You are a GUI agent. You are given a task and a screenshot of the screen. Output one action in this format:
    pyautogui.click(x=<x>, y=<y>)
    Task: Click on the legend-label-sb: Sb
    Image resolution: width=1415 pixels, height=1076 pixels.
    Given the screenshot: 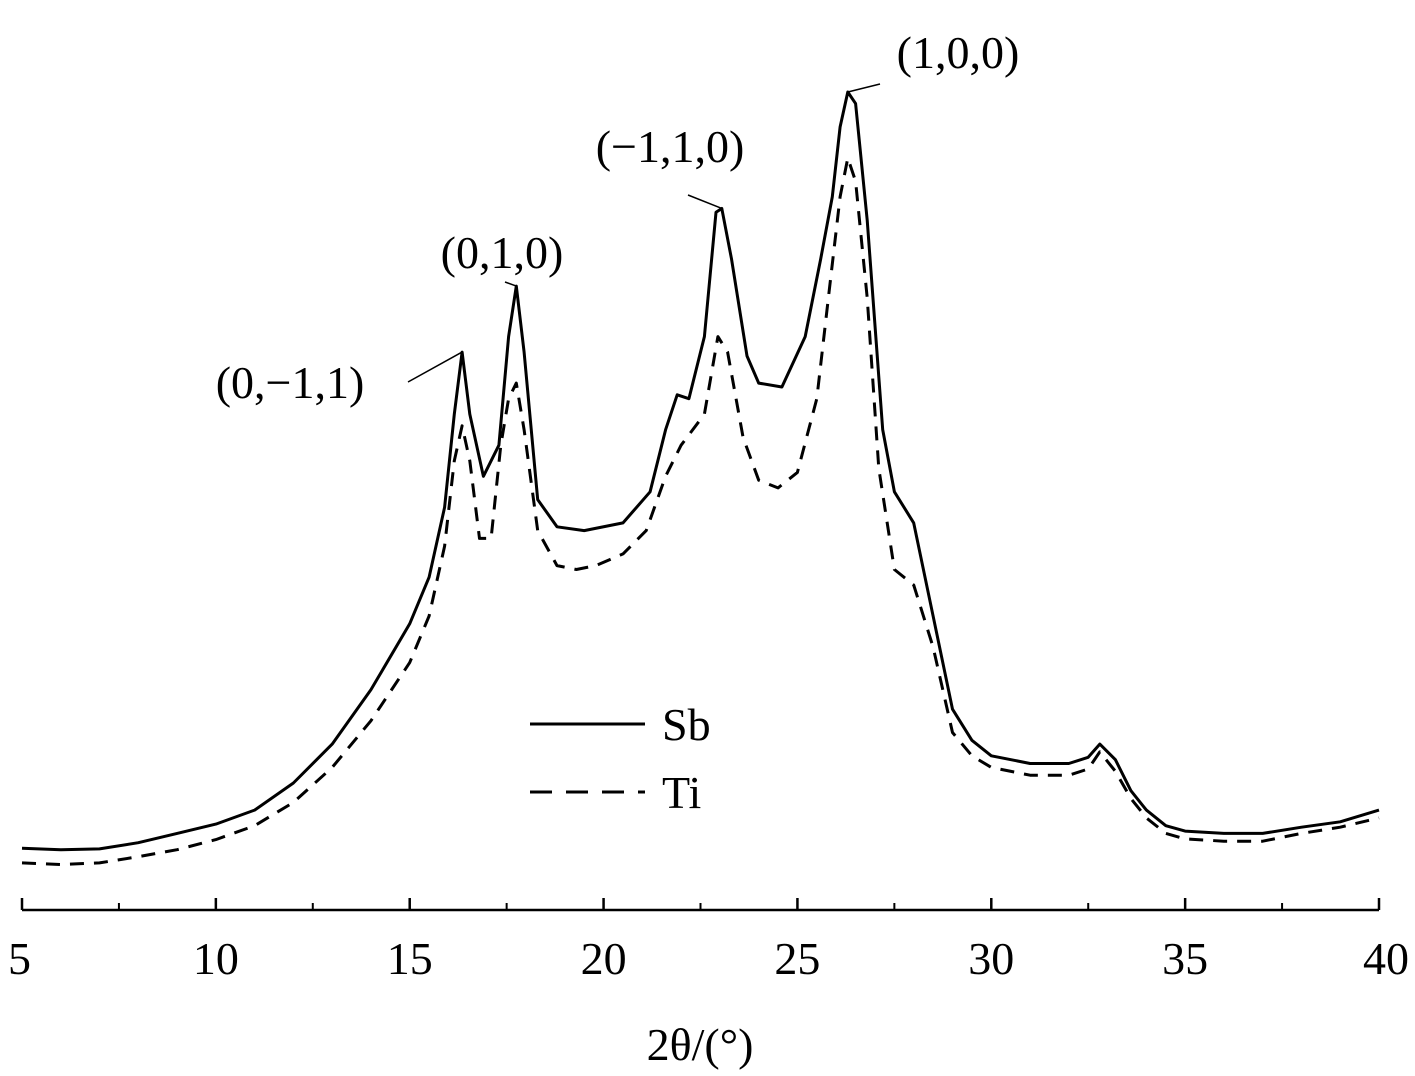 What is the action you would take?
    pyautogui.click(x=686, y=724)
    